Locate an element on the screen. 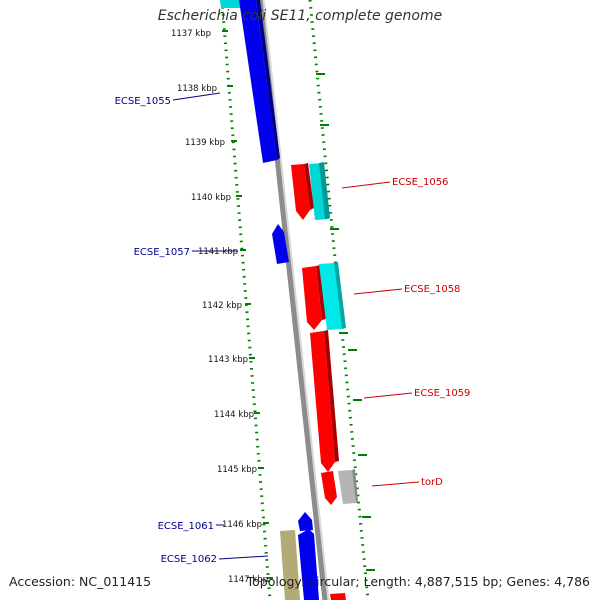  gene-red-bottom is located at coordinates (338, 596).